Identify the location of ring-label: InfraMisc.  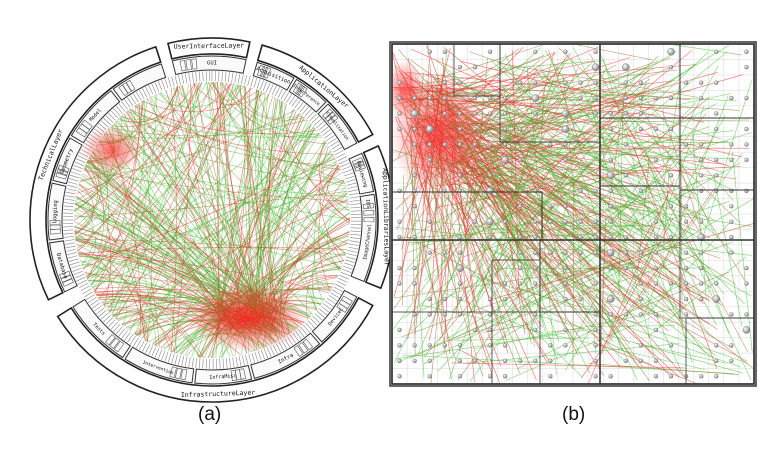
(222, 377).